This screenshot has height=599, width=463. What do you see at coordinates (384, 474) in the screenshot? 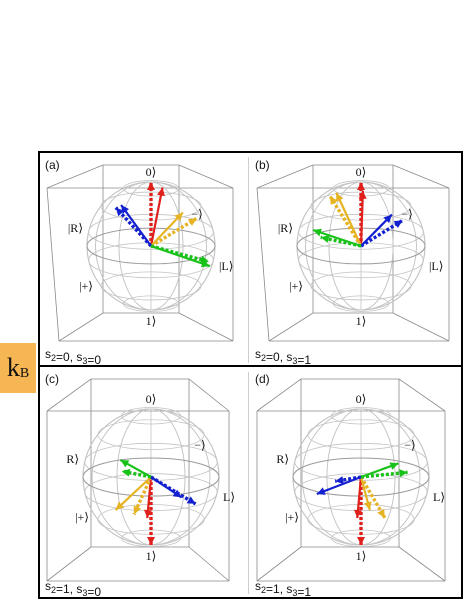
I see `vector-green-dashed` at bounding box center [384, 474].